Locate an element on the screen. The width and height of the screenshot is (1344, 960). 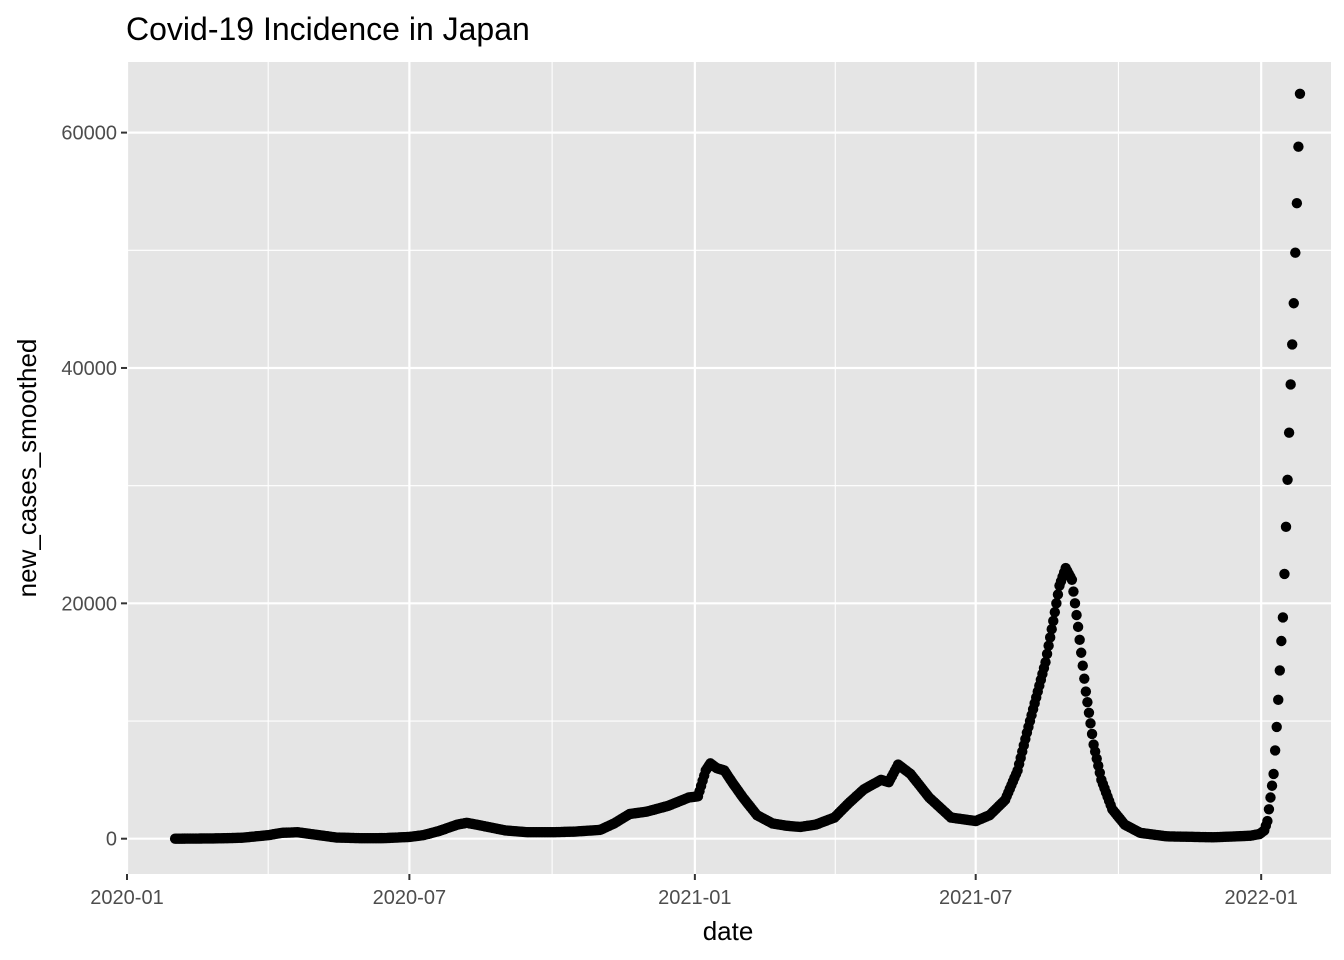
x-axis: 2020-01 2020-07 2021-01 2021-07 2022-01 is located at coordinates (694, 891).